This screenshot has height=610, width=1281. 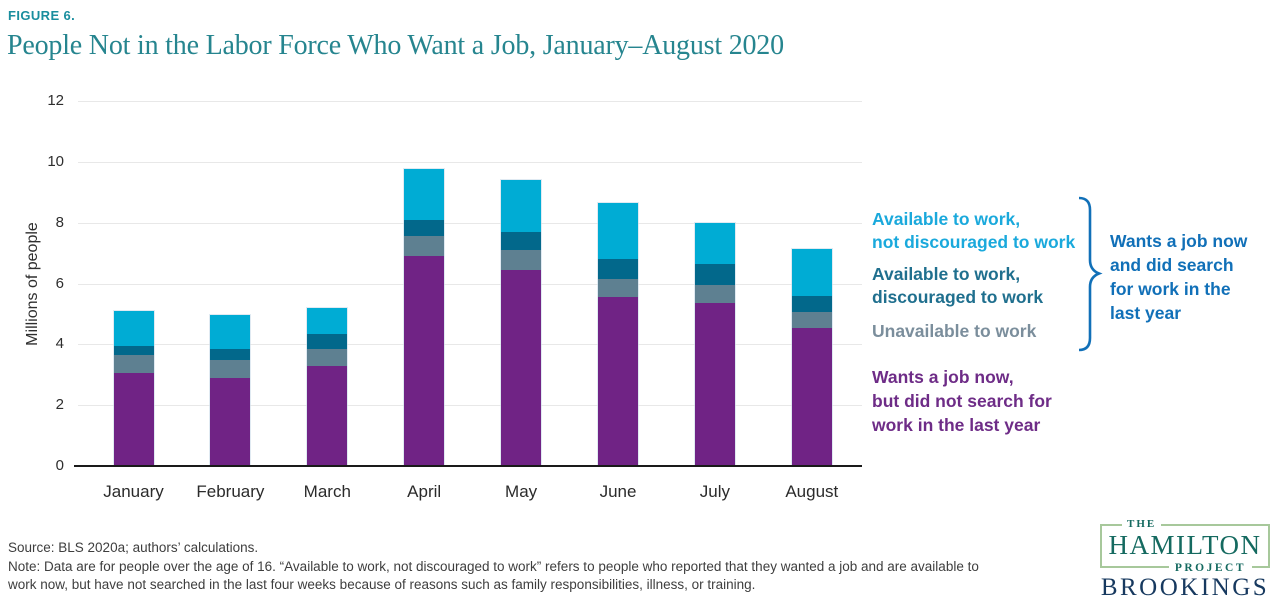 I want to click on x-tick-label-january: January, so click(x=133, y=491).